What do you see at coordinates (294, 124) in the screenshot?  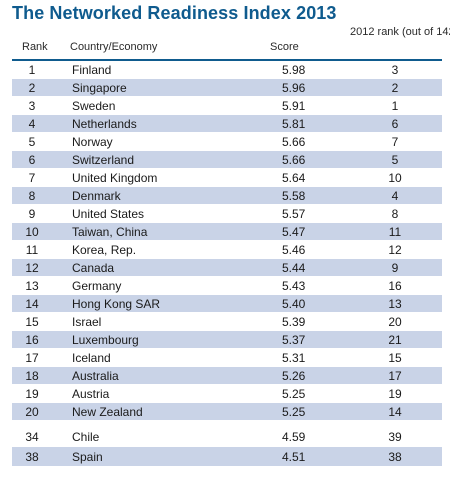 I see `score-cell: 5.81` at bounding box center [294, 124].